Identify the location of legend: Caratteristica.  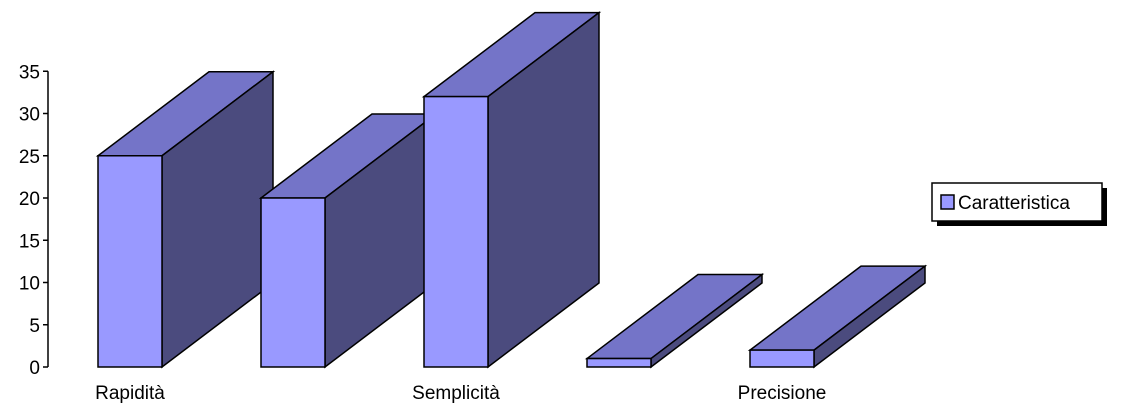
(1019, 204).